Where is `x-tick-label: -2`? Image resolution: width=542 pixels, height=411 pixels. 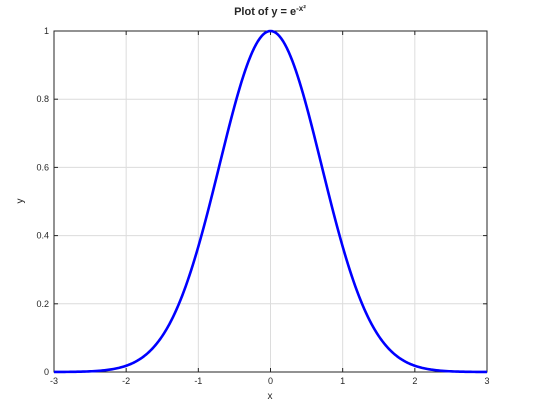
x-tick-label: -2 is located at coordinates (126, 381).